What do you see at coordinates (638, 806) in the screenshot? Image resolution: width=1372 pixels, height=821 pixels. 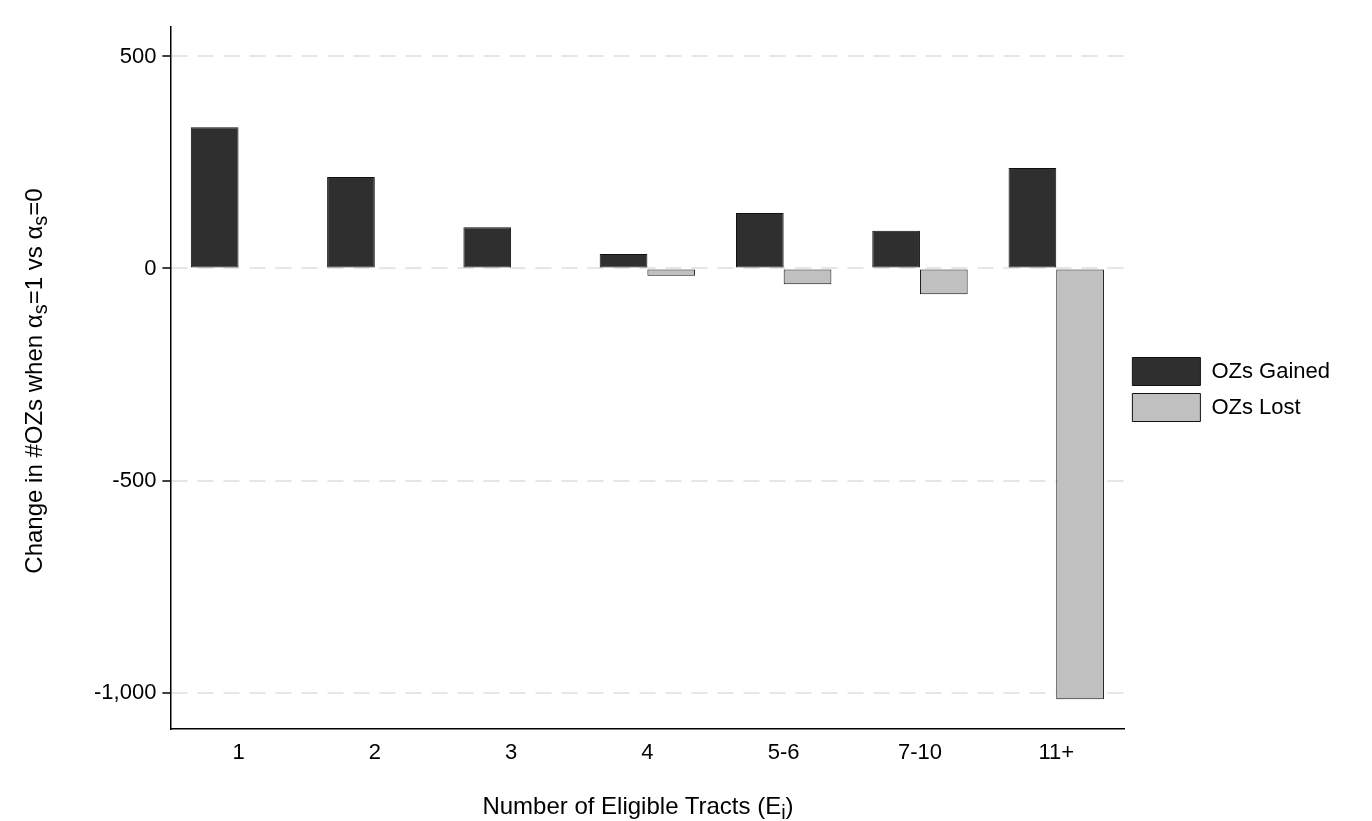 I see `x-axis-title: Number of Eligible Tracts (E$_{i}$)` at bounding box center [638, 806].